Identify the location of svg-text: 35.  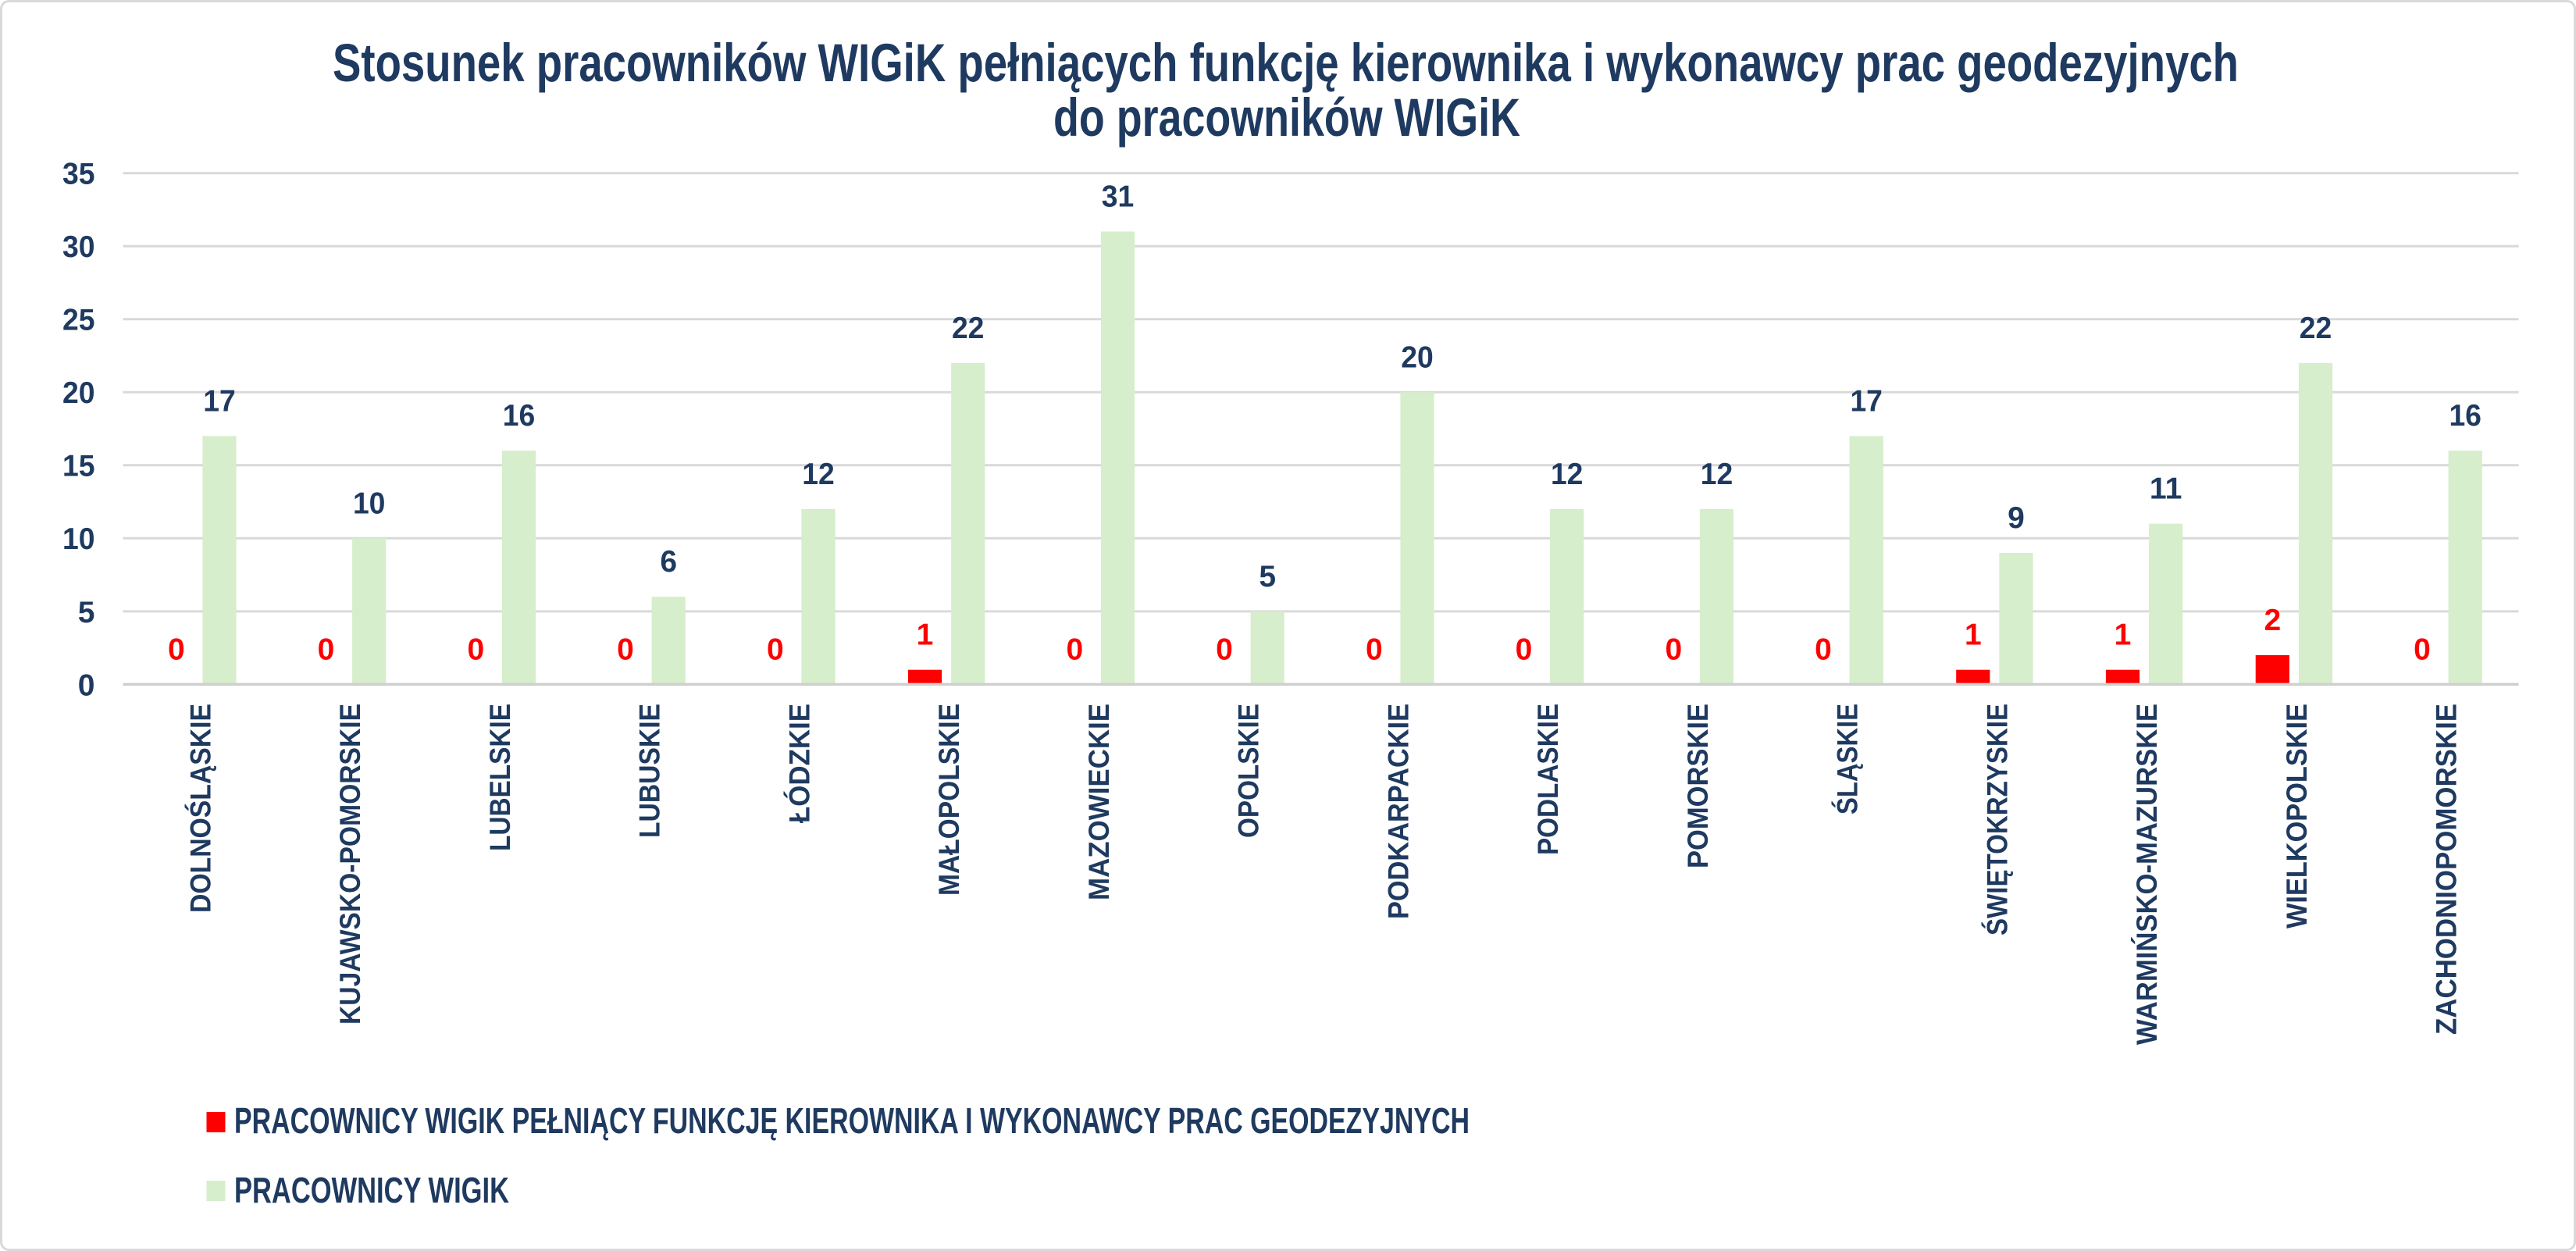
(78, 174).